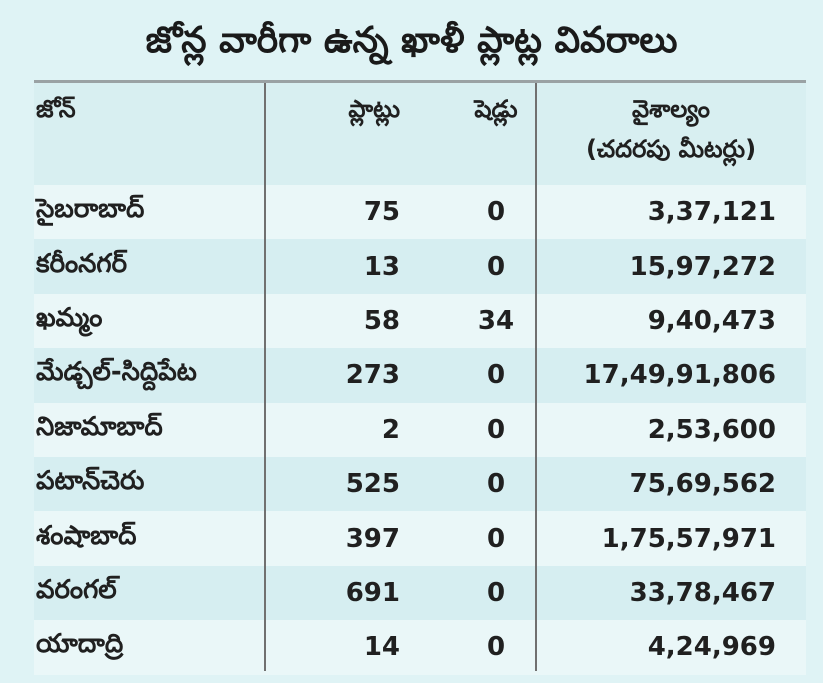 The width and height of the screenshot is (823, 683). Describe the element at coordinates (381, 212) in the screenshot. I see `plots-cell: 75` at that location.